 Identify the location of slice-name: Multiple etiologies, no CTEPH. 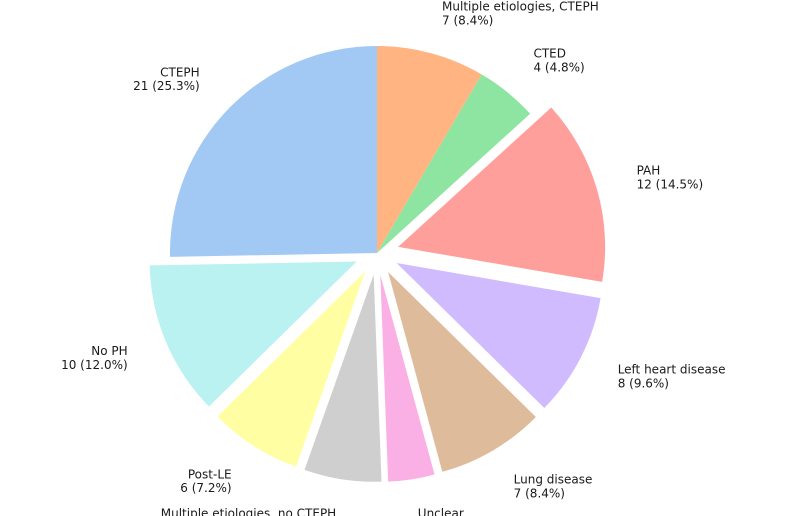
(248, 511).